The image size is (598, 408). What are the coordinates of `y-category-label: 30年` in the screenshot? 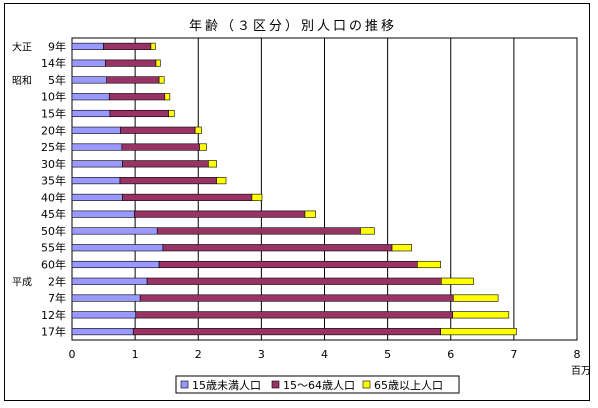 It's located at (53, 164).